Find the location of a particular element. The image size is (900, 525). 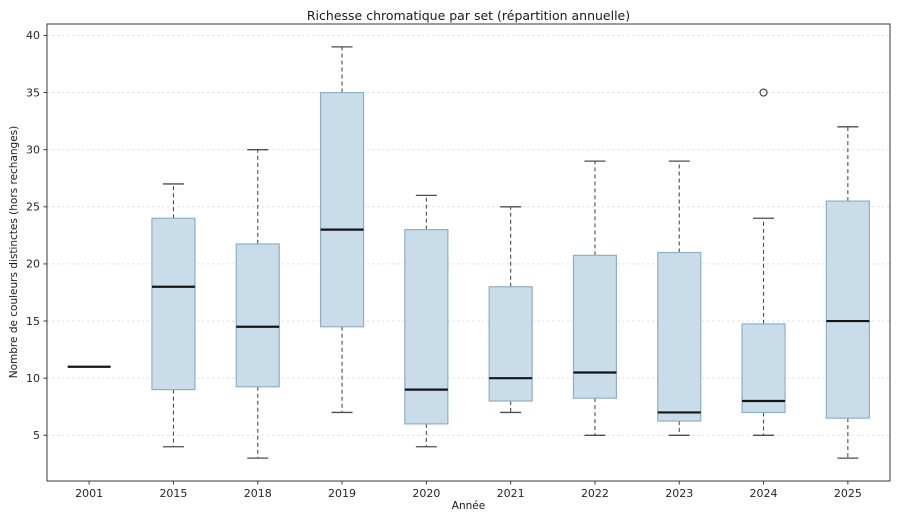

box-2018 is located at coordinates (257, 315).